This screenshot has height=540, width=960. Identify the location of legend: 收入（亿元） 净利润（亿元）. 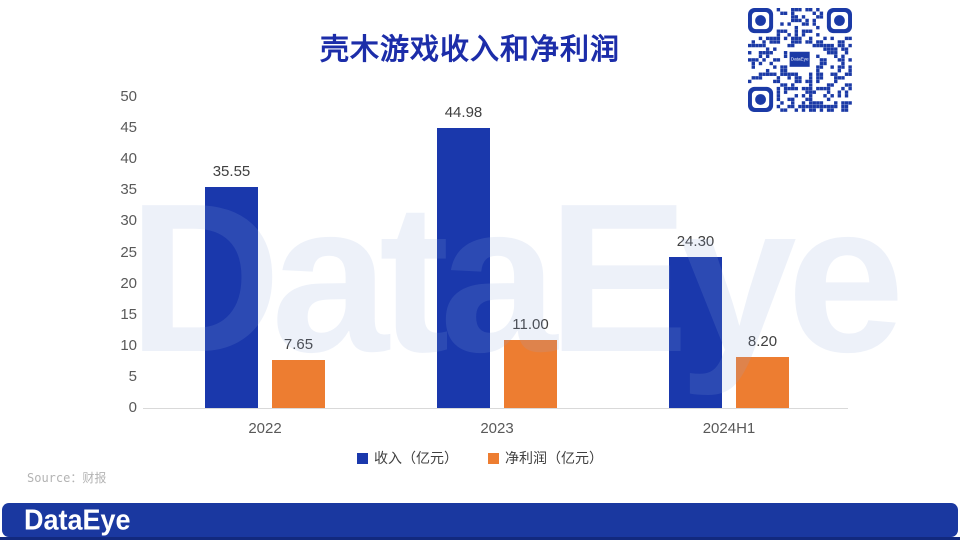
(480, 458).